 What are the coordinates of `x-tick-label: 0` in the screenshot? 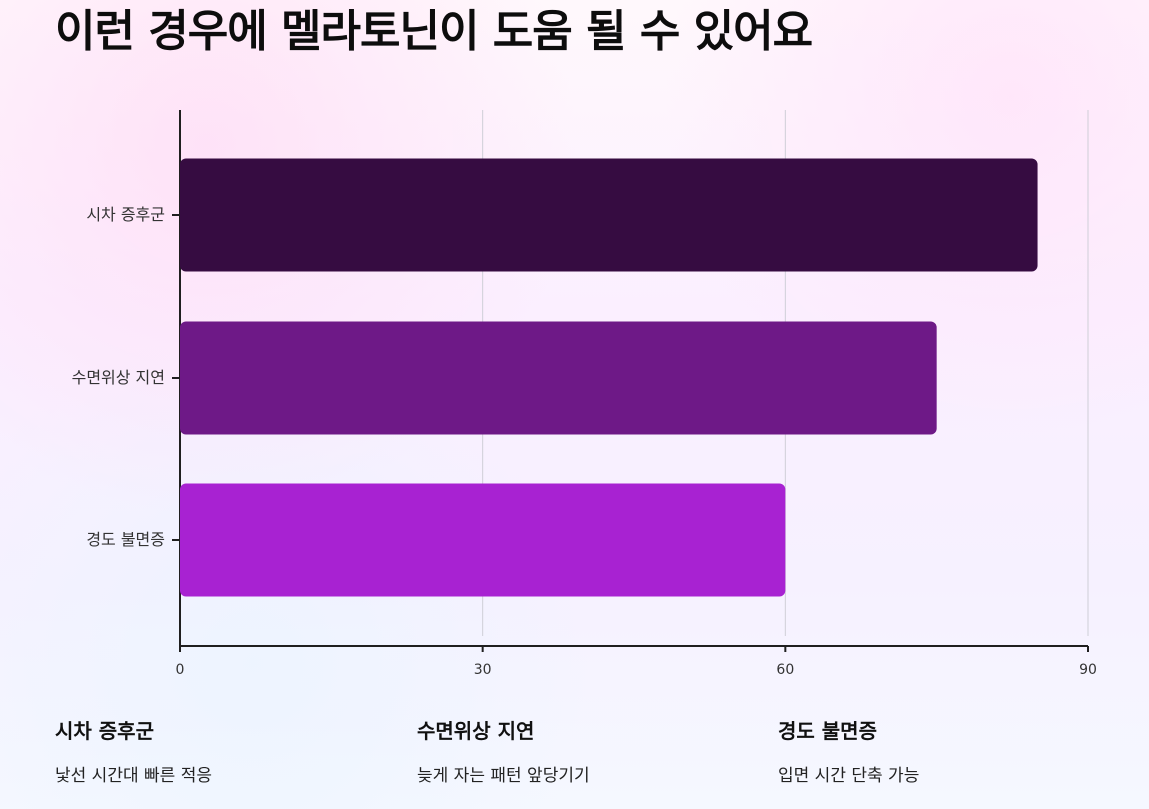 It's located at (180, 670).